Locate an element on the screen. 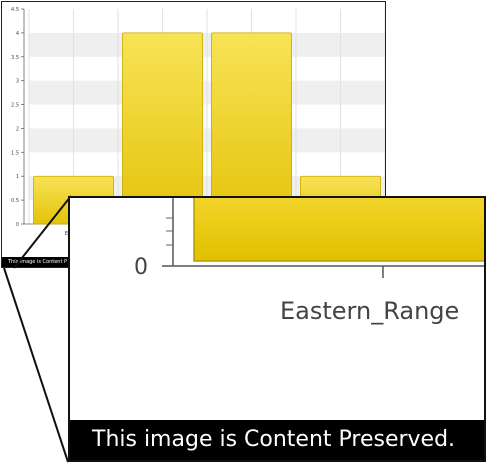 The image size is (490, 466). y-tick-label: 3.5 is located at coordinates (15, 58).